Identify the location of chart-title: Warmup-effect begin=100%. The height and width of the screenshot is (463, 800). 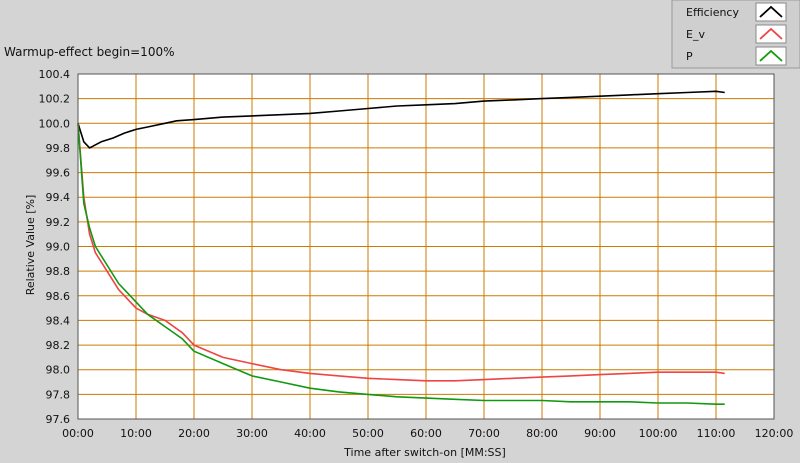
(89, 52).